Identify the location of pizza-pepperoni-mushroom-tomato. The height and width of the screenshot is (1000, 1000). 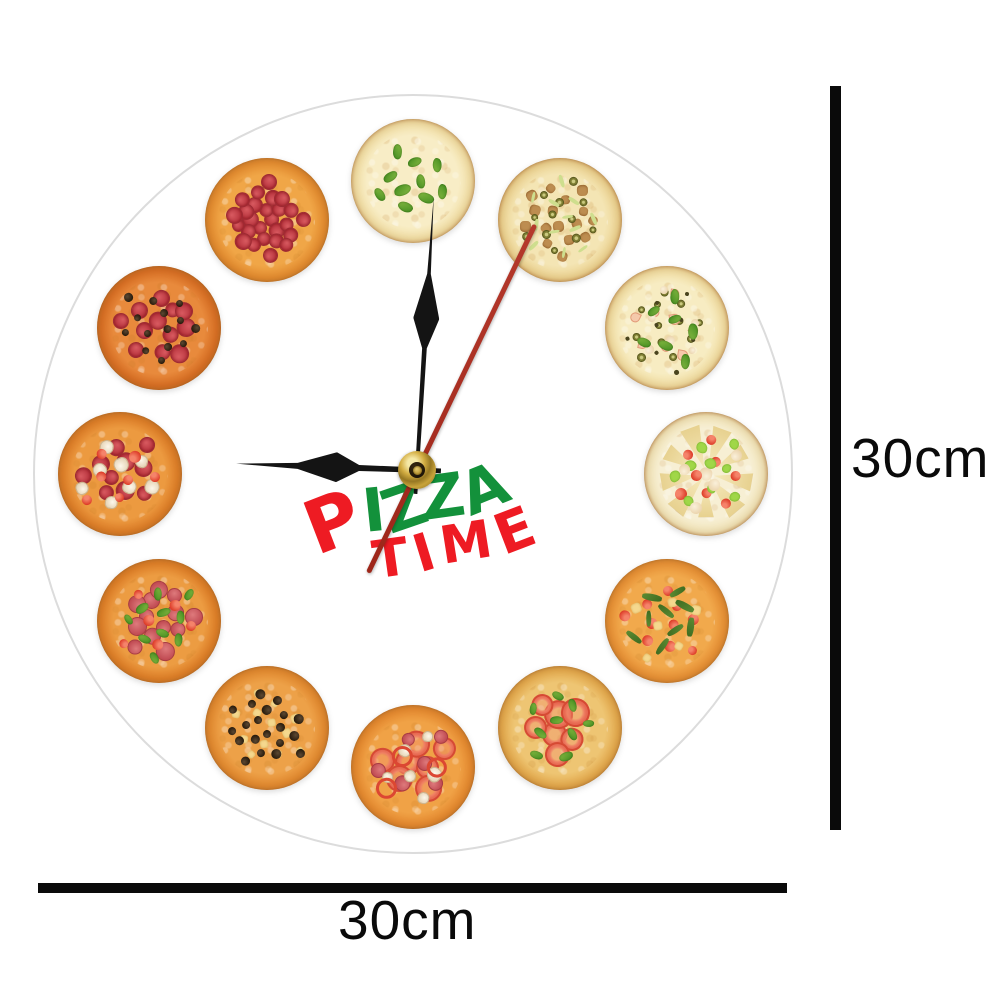
(120, 474).